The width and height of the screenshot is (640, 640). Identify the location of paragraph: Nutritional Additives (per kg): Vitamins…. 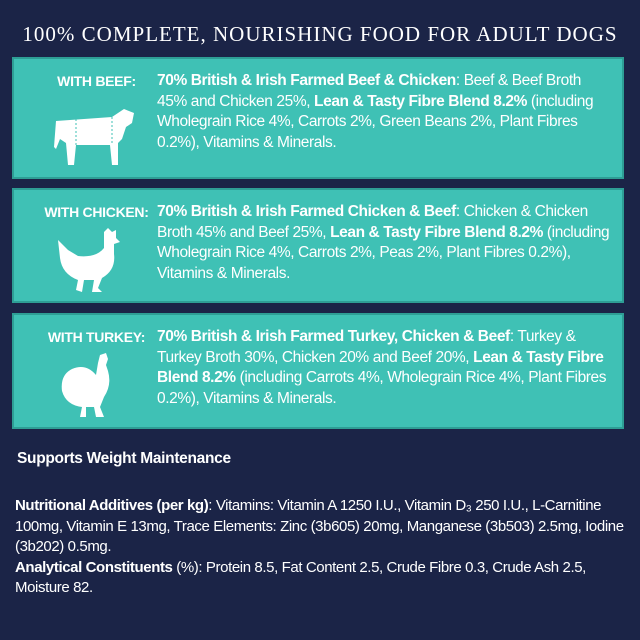
(320, 527).